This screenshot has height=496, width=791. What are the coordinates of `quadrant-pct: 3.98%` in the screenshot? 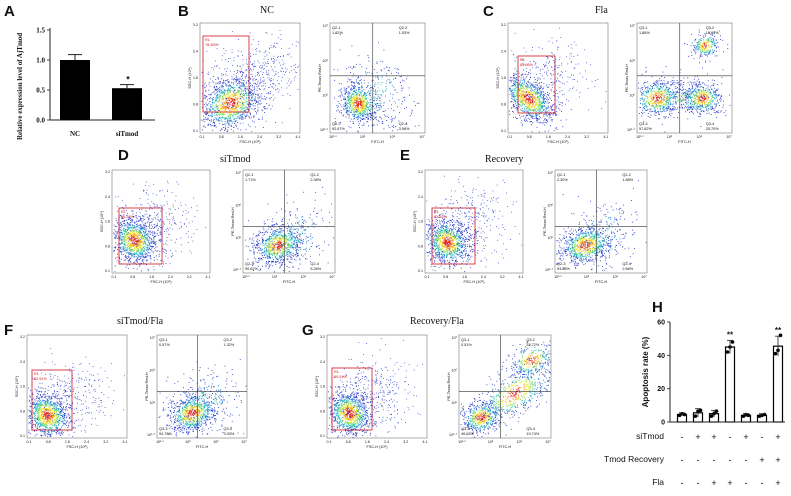 It's located at (404, 129).